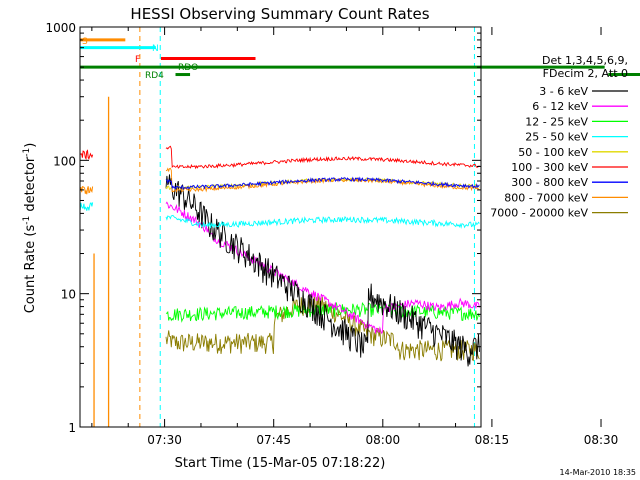 This screenshot has width=640, height=480. Describe the element at coordinates (164, 440) in the screenshot. I see `x-tick-label: 07:30` at that location.